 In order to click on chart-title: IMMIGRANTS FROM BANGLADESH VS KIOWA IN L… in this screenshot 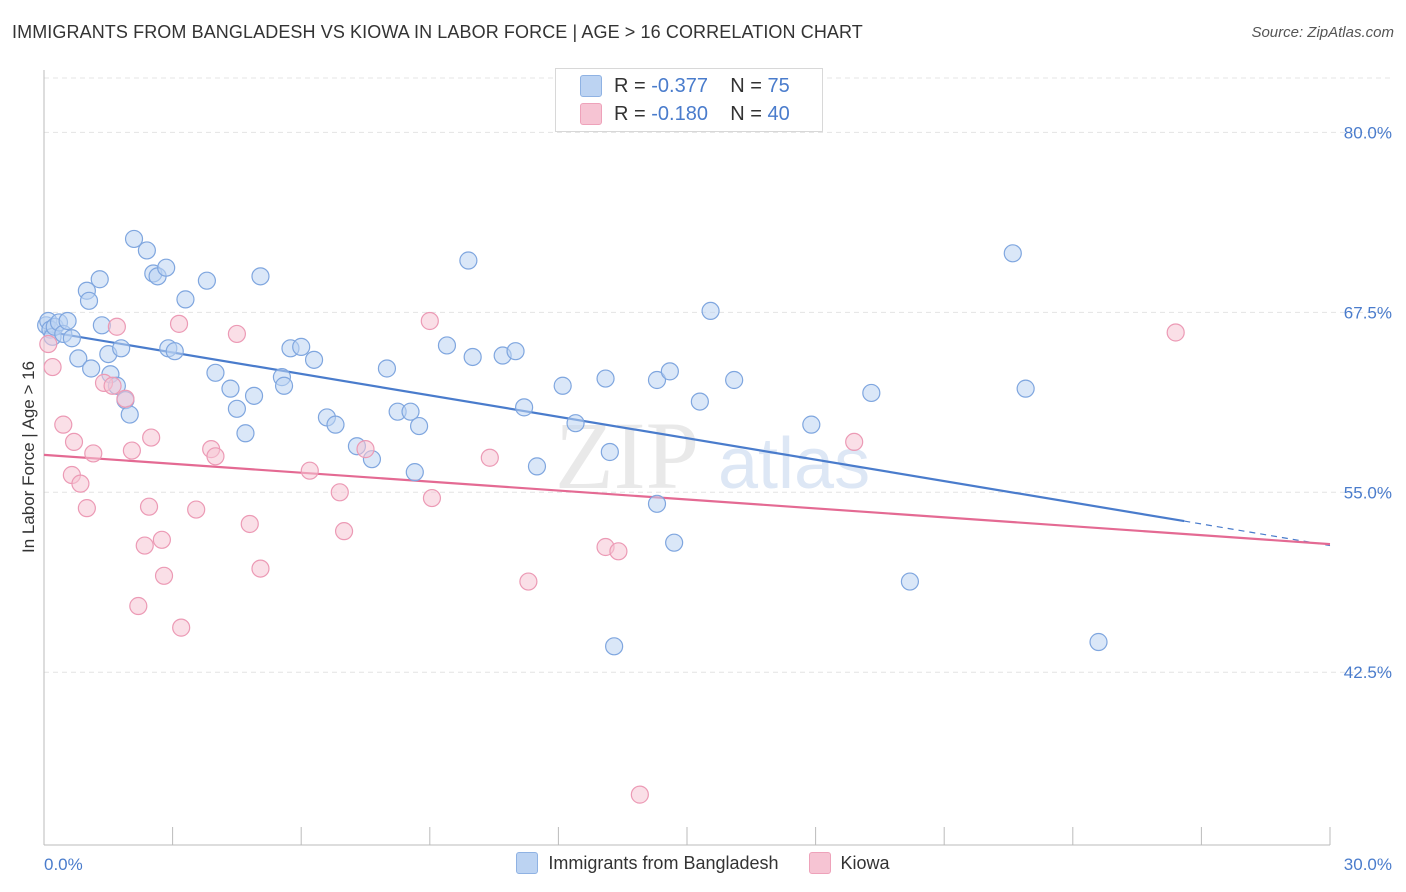, I will do `click(437, 32)`.